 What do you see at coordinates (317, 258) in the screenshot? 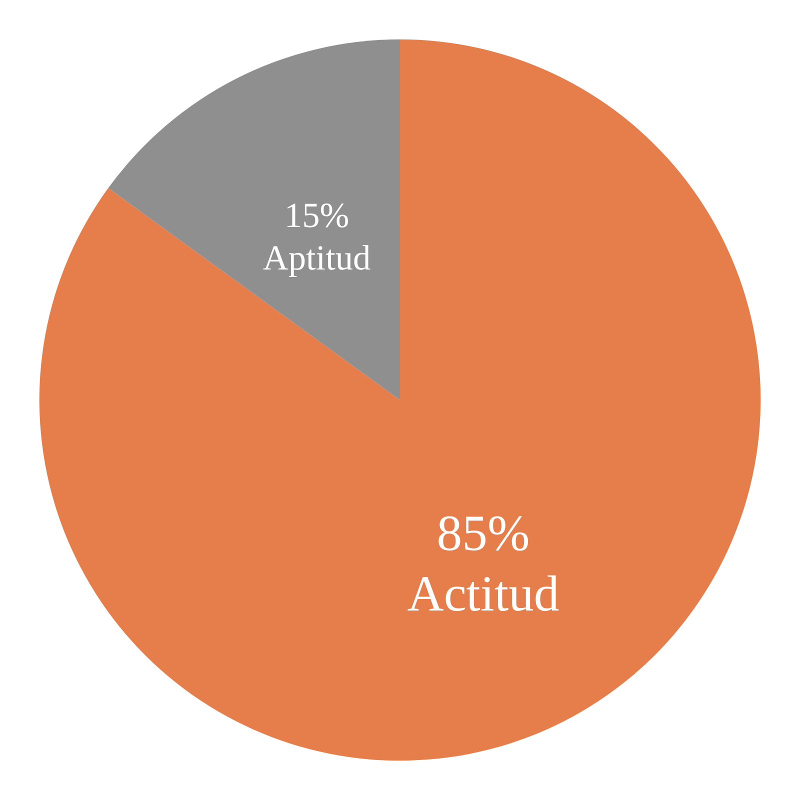
I see `slice-label: Aptitud` at bounding box center [317, 258].